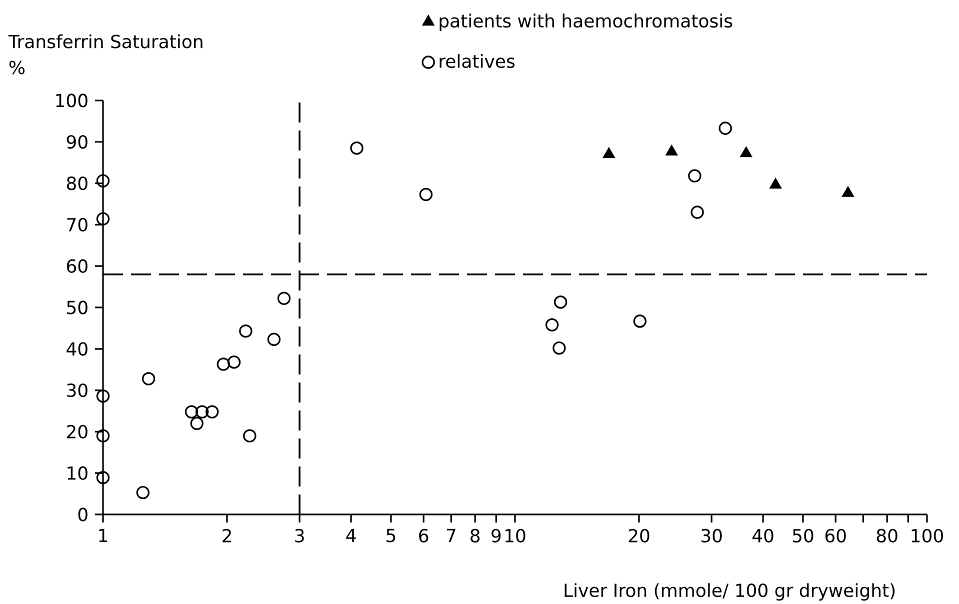 The image size is (959, 604). I want to click on y-tick-label: 70, so click(77, 225).